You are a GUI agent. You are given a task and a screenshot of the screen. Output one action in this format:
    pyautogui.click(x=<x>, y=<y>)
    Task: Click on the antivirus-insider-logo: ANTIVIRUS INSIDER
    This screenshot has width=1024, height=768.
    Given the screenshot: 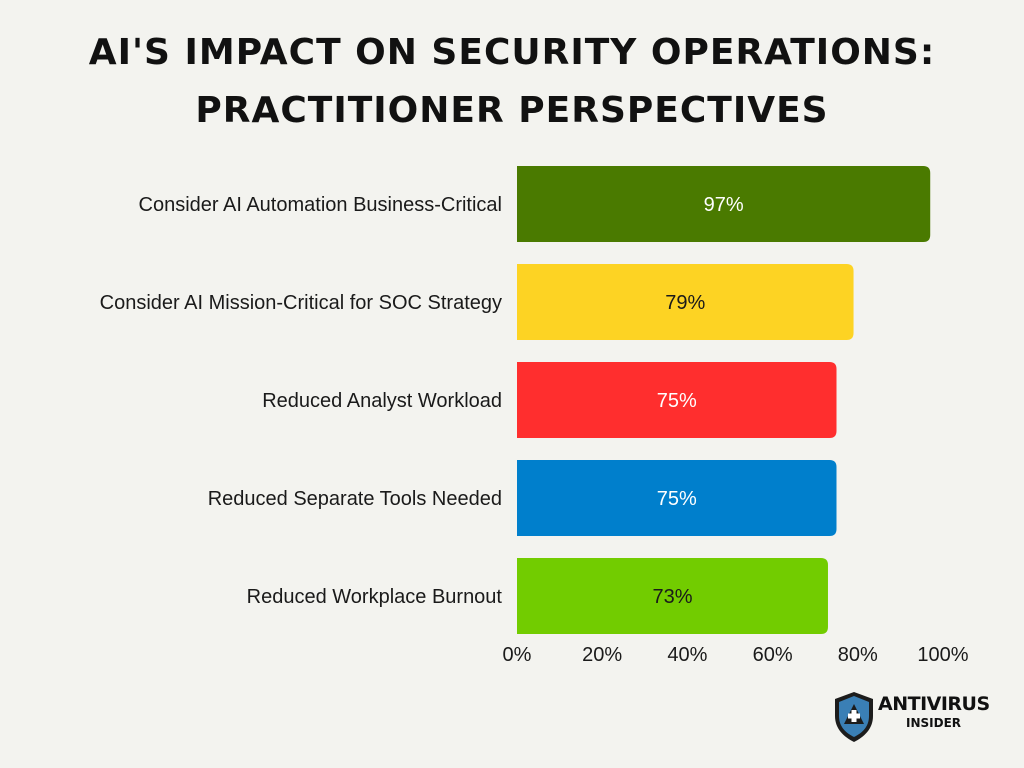 What is the action you would take?
    pyautogui.click(x=912, y=717)
    